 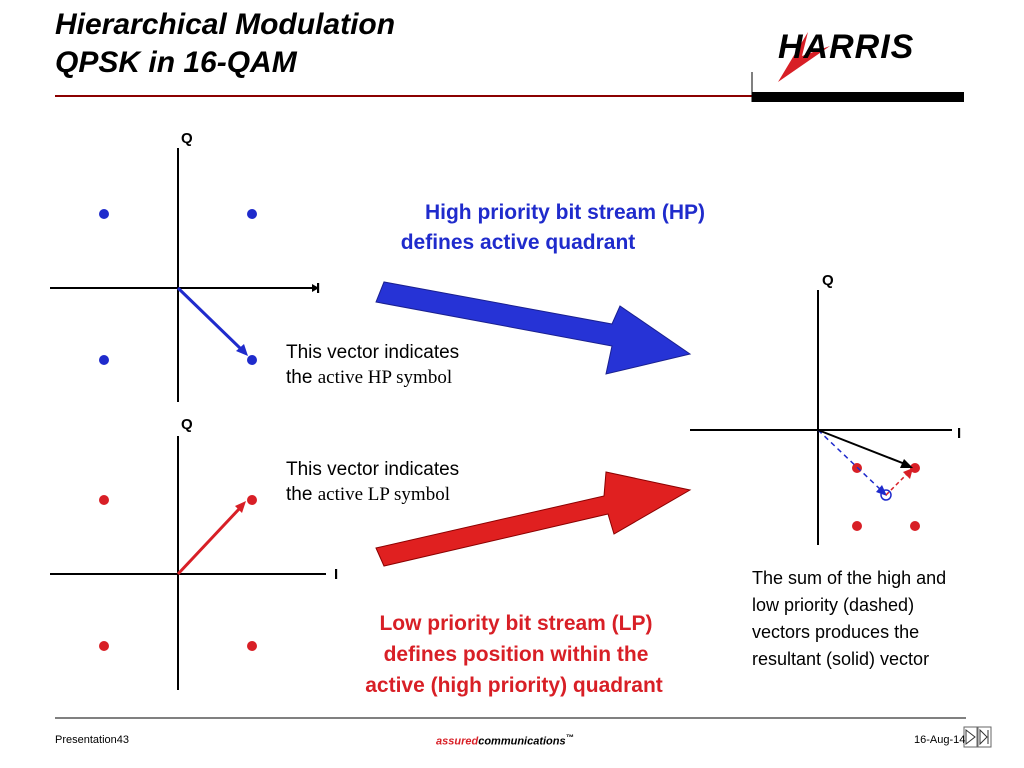 I want to click on hp-note-line-2: the active HP symbol, so click(x=372, y=377).